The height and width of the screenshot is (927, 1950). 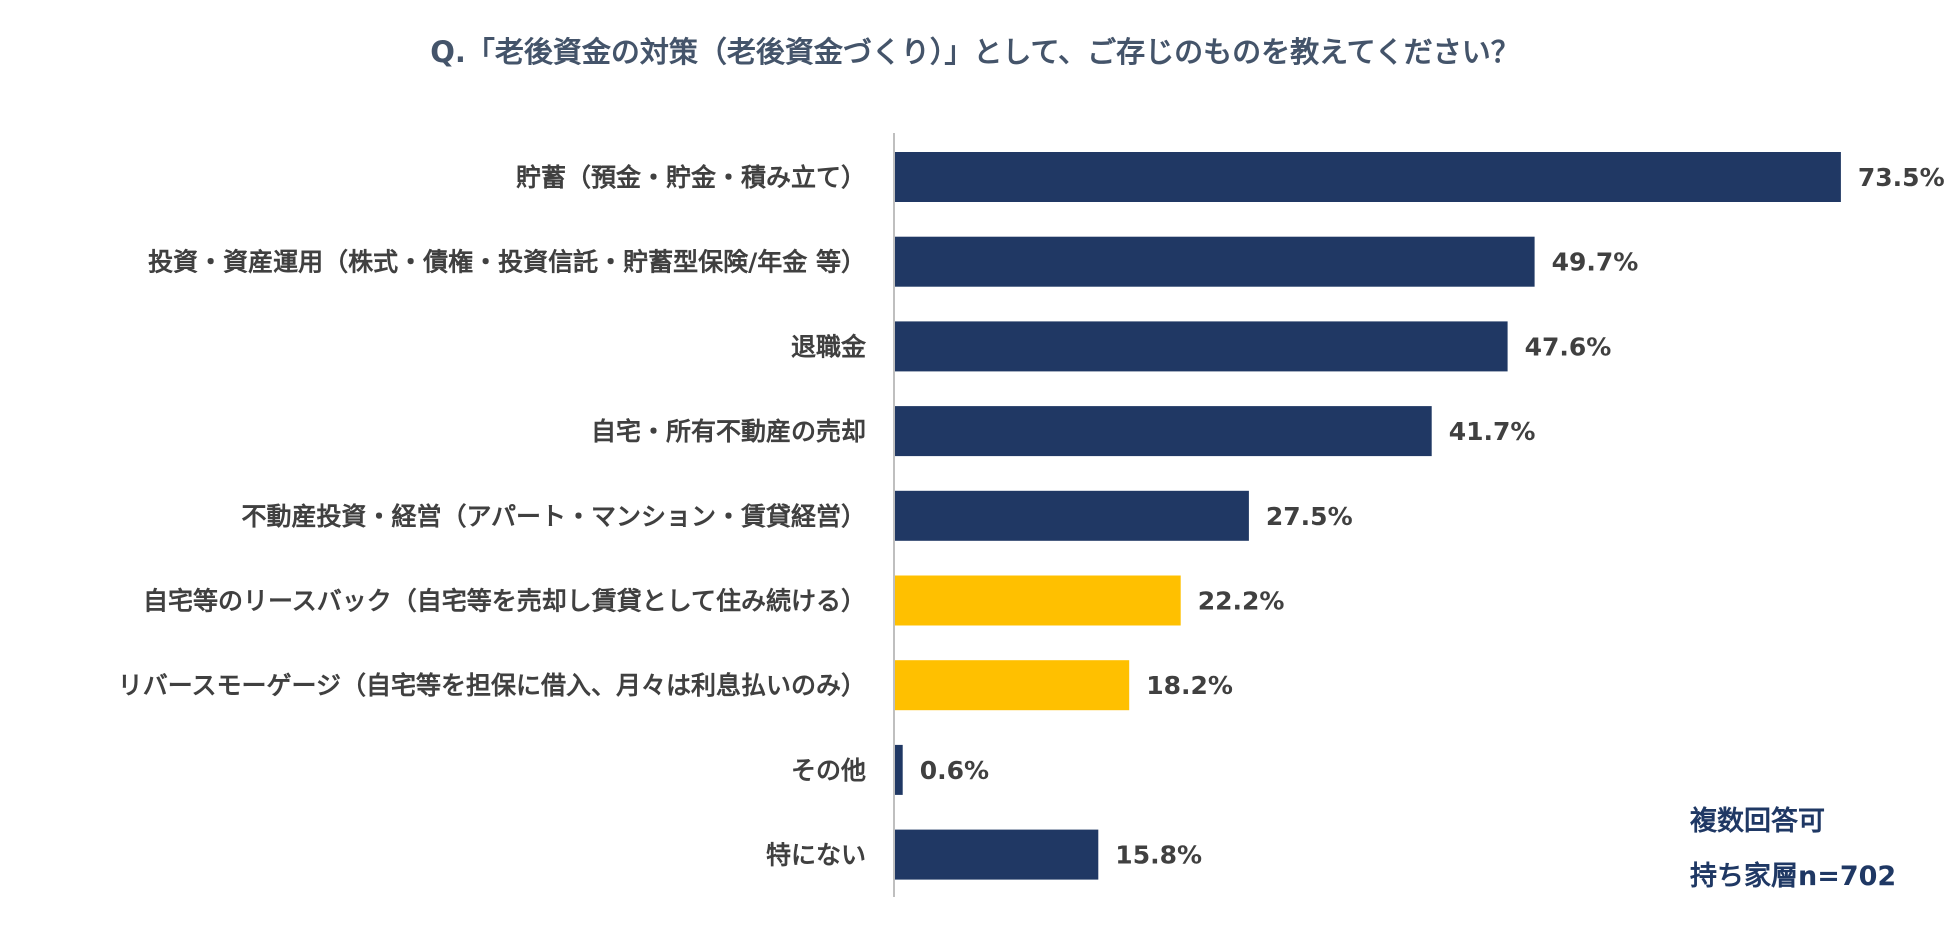 What do you see at coordinates (504, 601) in the screenshot?
I see `category-label-5: 自宅等のリースバック（自宅等を売却し賃貸として住み続ける）` at bounding box center [504, 601].